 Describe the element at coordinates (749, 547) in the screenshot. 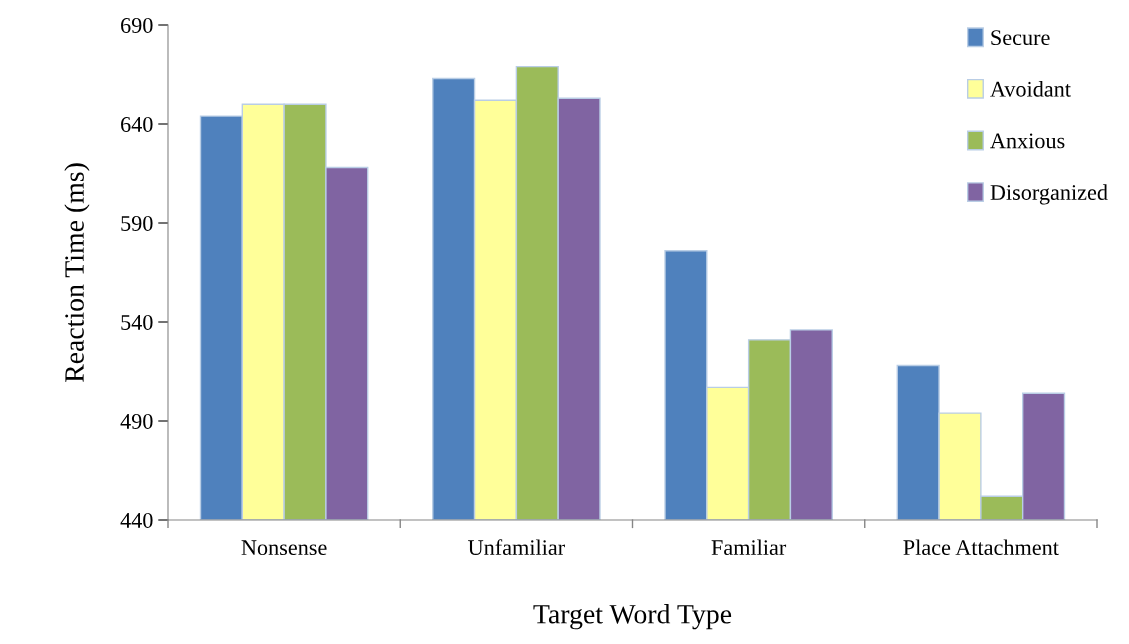

I see `x-tick-label: Familiar` at that location.